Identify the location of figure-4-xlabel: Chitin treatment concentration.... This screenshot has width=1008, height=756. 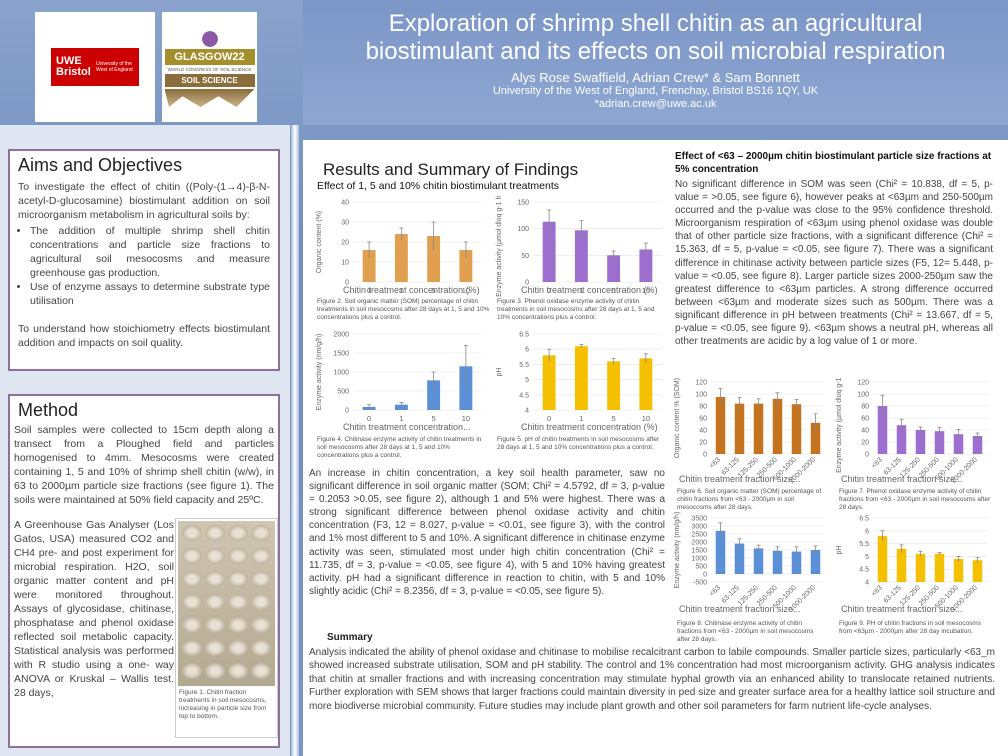
(407, 427).